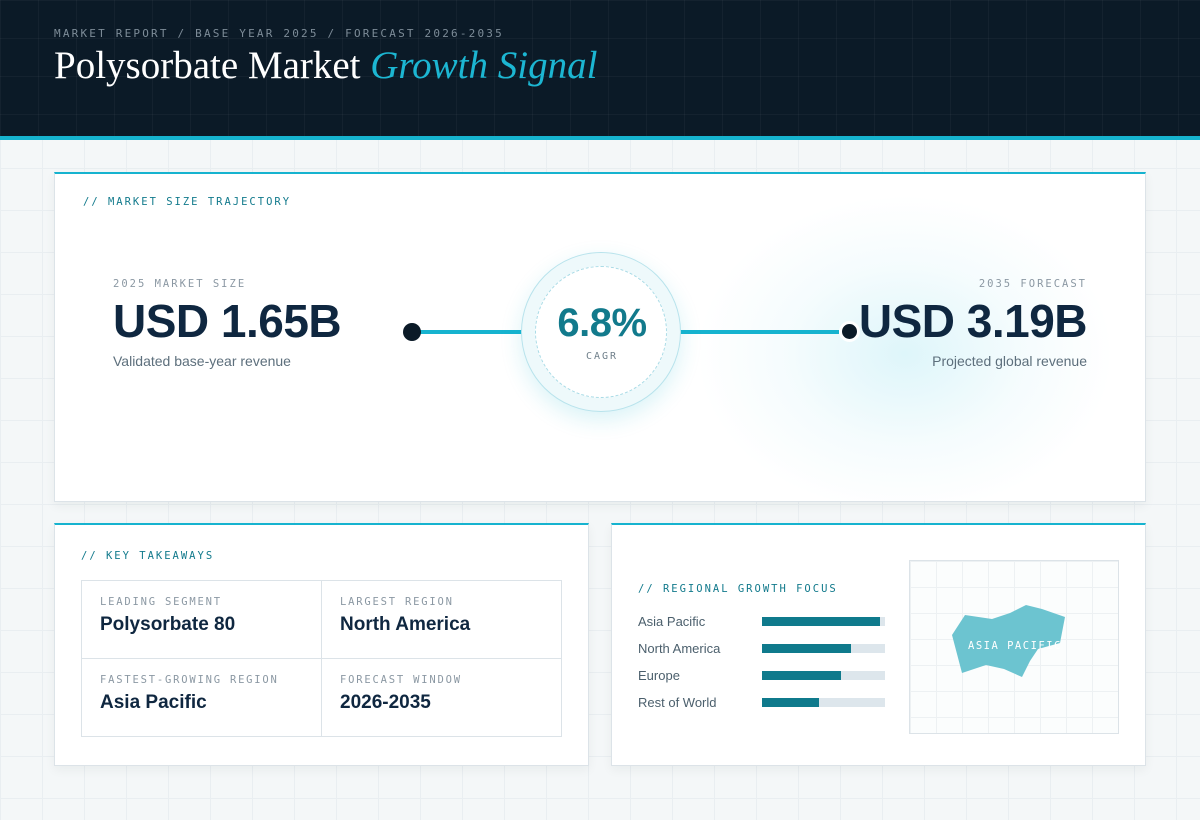  Describe the element at coordinates (189, 680) in the screenshot. I see `takeaway-label: FASTEST-GROWING REGION` at that location.